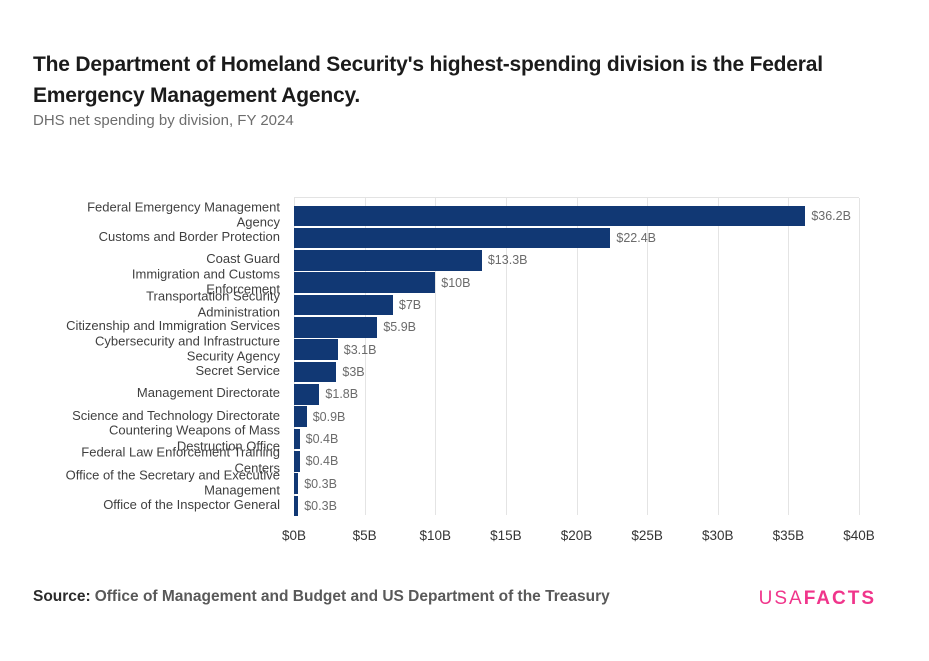  I want to click on bar-value-label: $5.9B, so click(399, 327).